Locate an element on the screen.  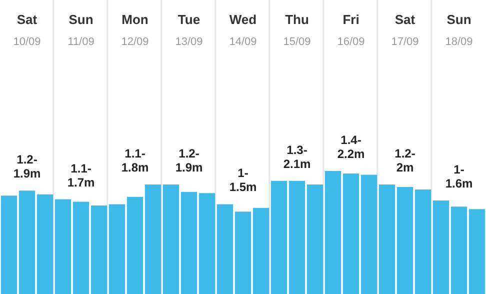
text: 17/09 is located at coordinates (405, 42).